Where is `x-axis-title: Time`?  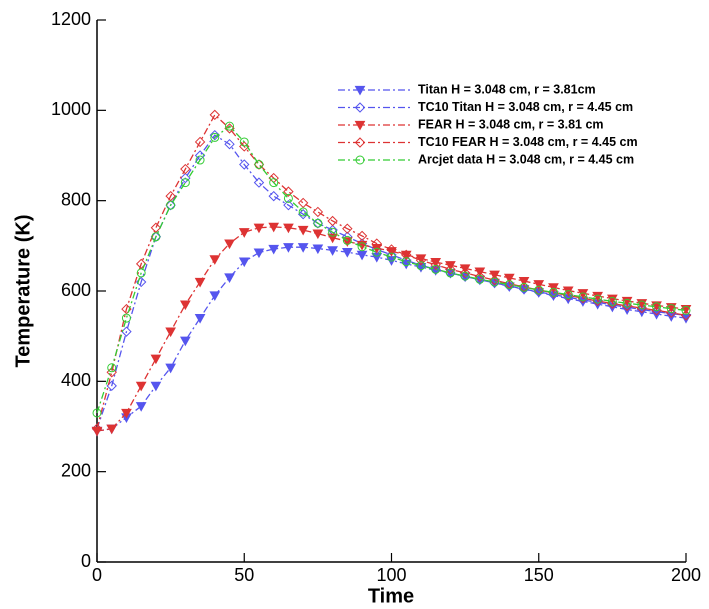 x-axis-title: Time is located at coordinates (391, 596).